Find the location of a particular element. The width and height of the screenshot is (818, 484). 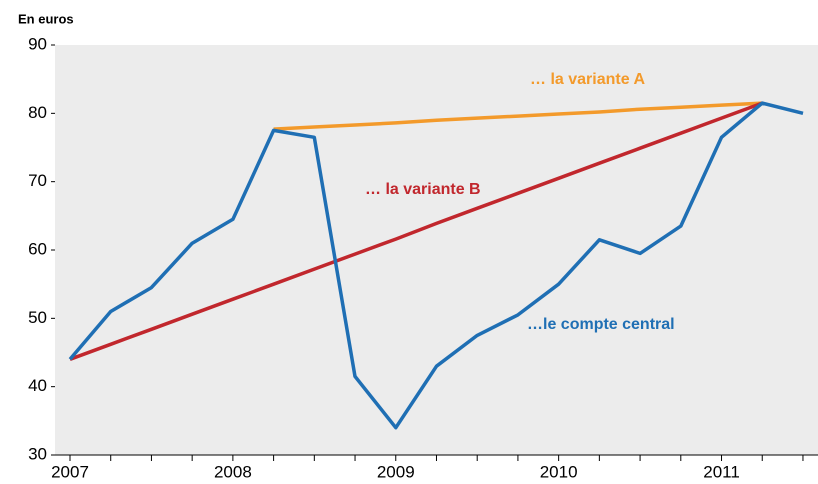

y-tick-label: 70 is located at coordinates (37, 180).